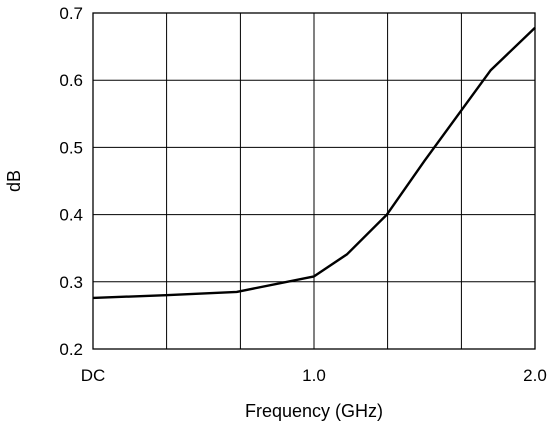 Image resolution: width=553 pixels, height=432 pixels. What do you see at coordinates (93, 375) in the screenshot?
I see `x-tick-label: DC` at bounding box center [93, 375].